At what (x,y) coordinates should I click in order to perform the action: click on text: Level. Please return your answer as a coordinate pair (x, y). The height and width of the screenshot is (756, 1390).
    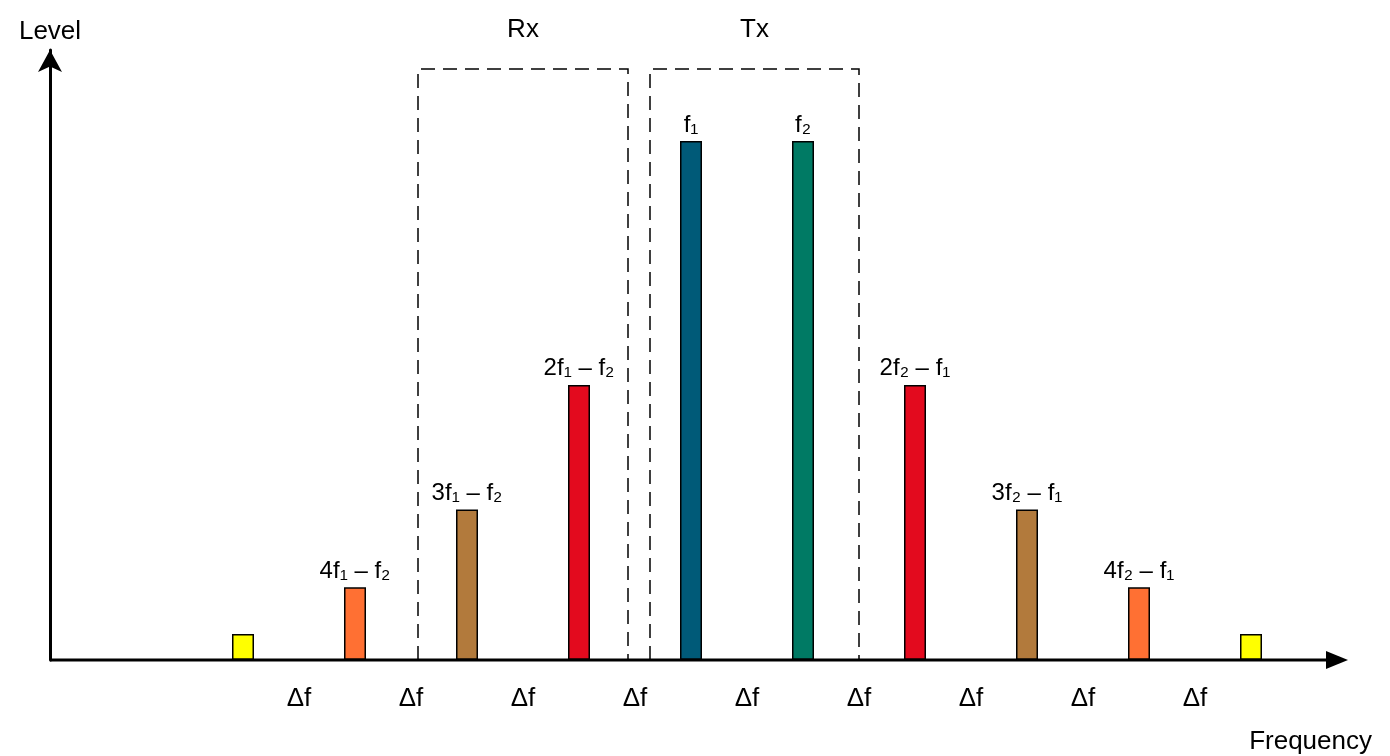
    Looking at the image, I should click on (50, 30).